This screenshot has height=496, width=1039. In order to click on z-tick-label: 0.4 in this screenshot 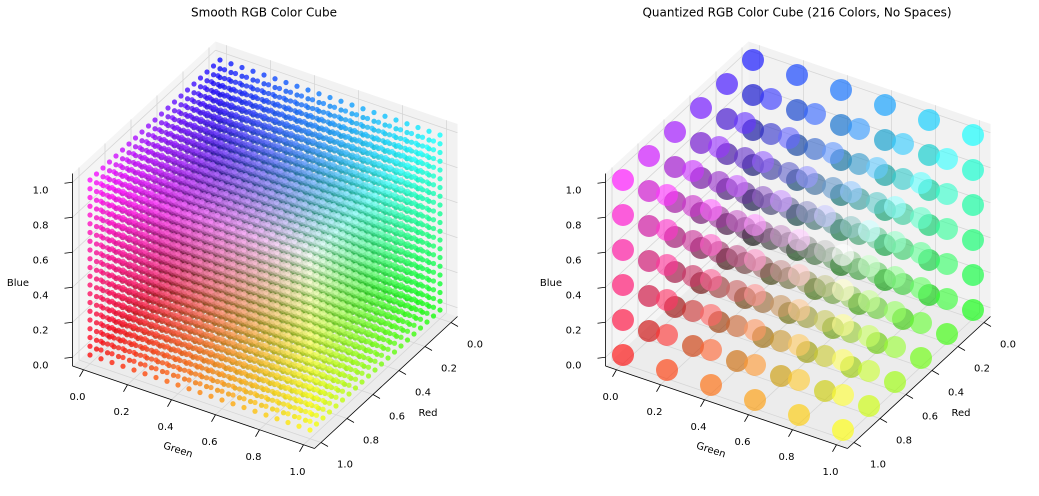, I will do `click(41, 295)`.